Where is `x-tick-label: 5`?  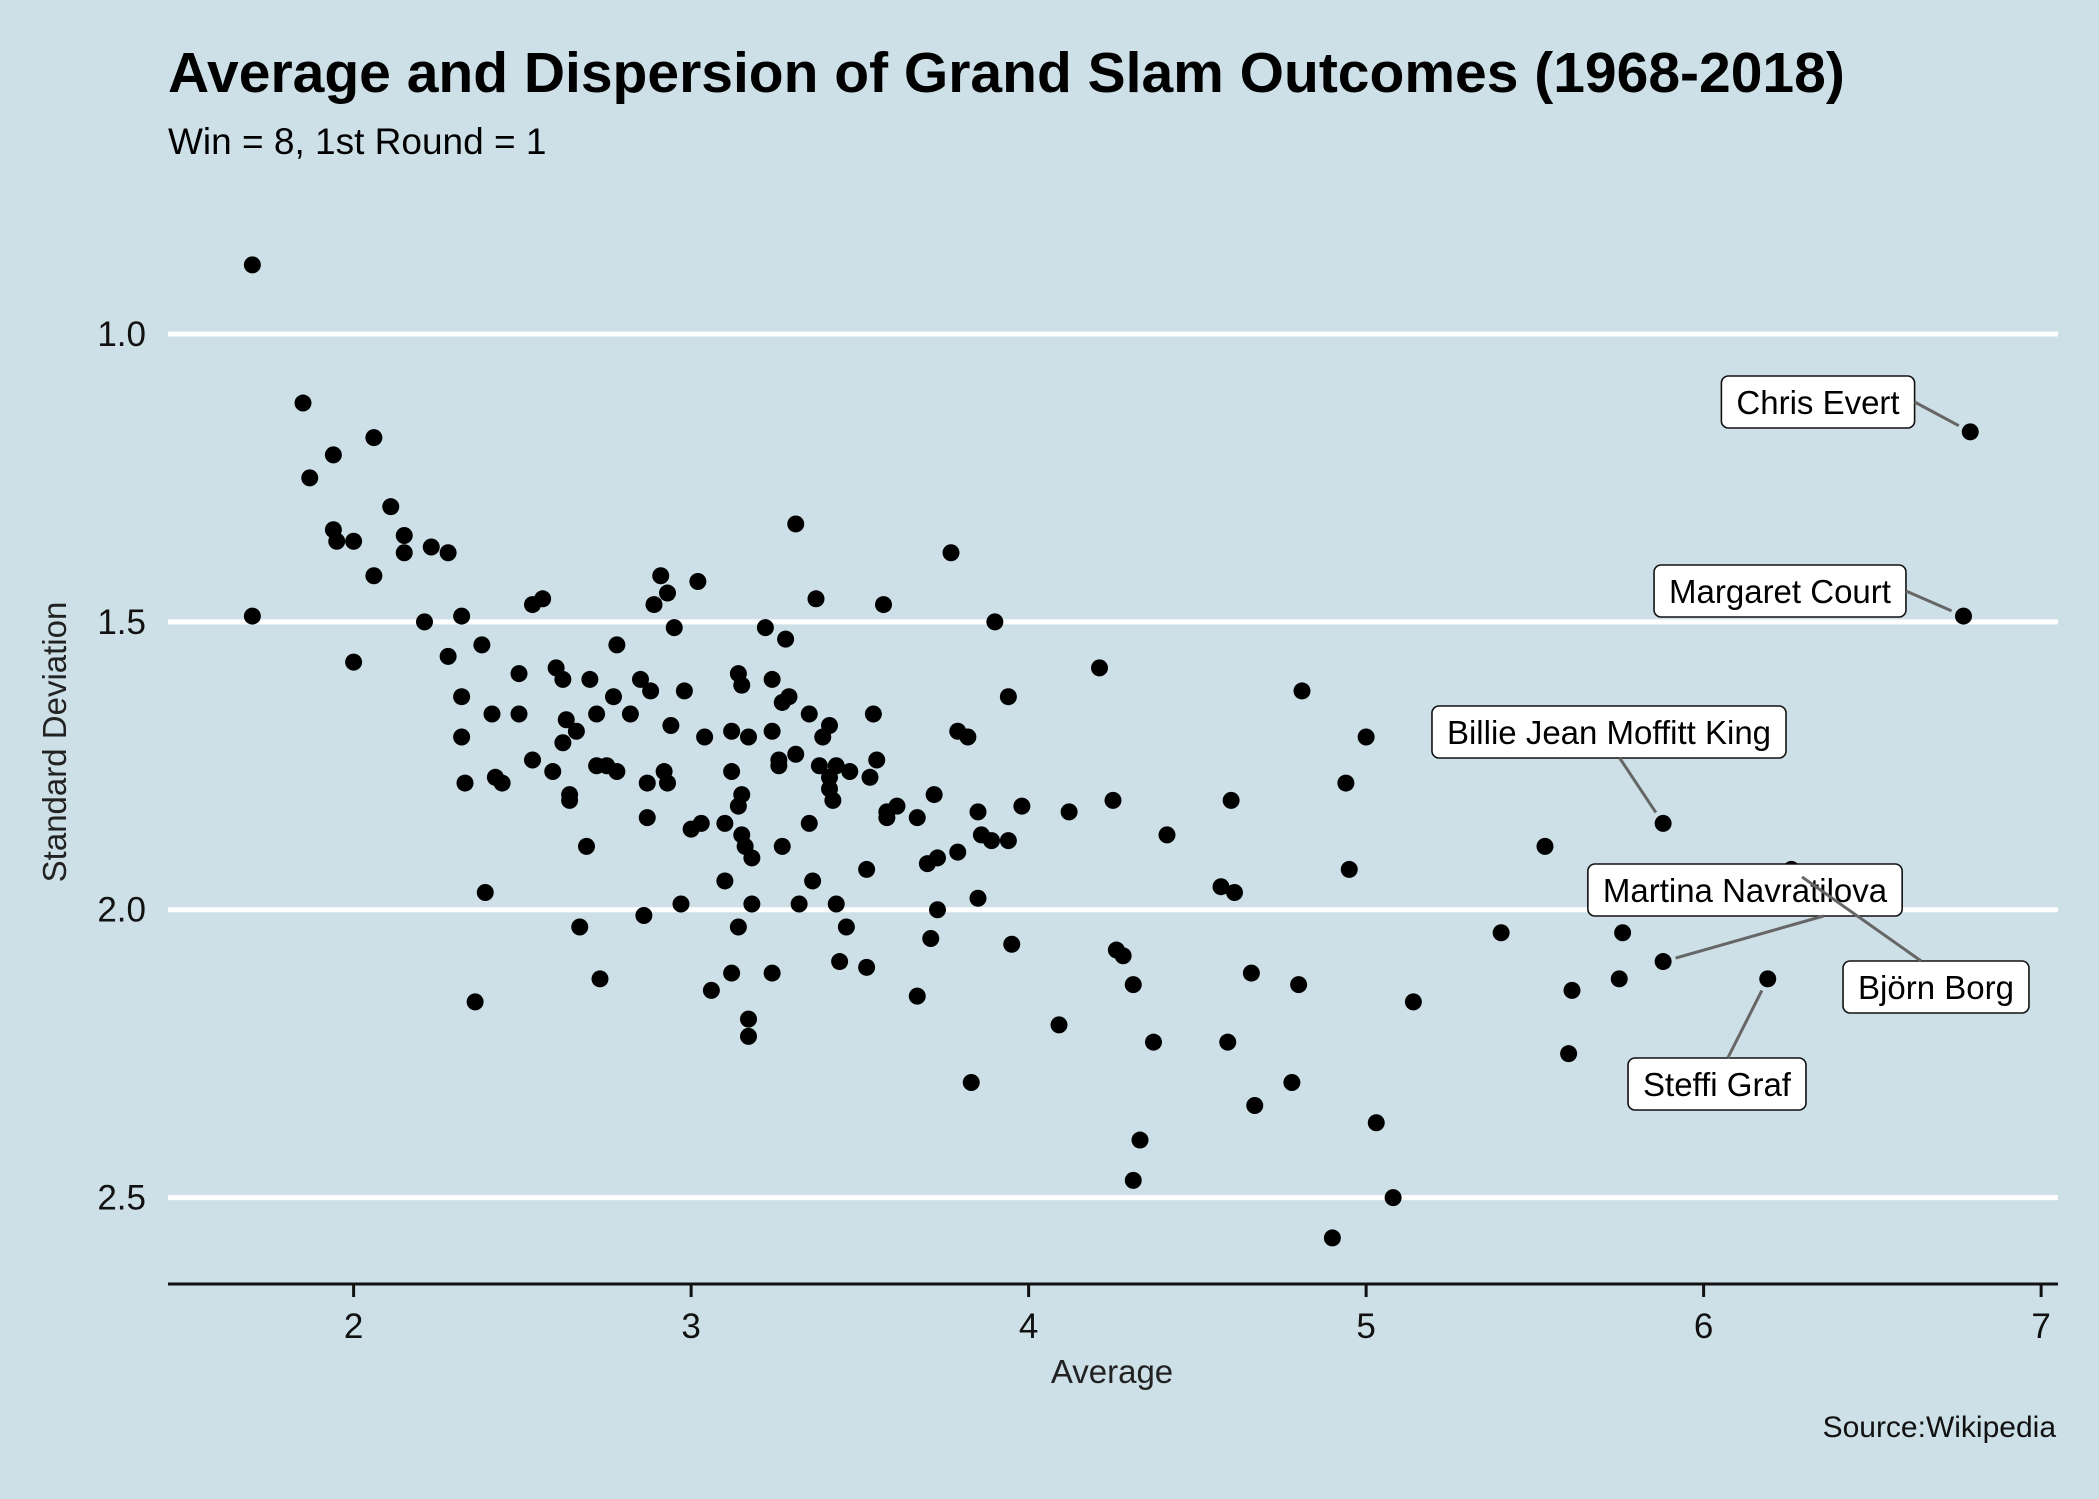 x-tick-label: 5 is located at coordinates (1365, 1326).